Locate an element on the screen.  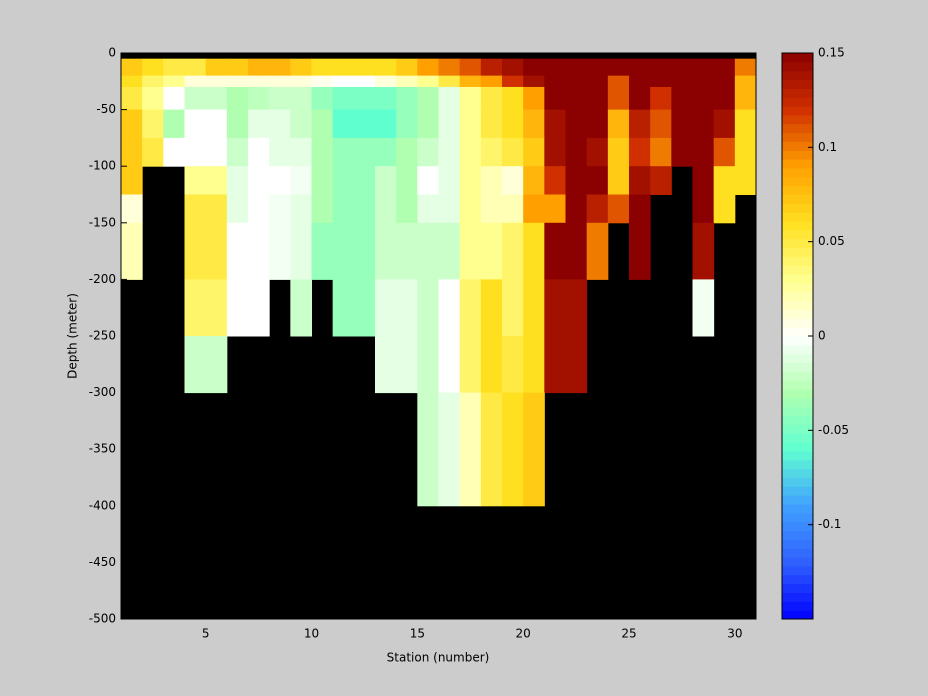
y-tick-label: -300 is located at coordinates (102, 392).